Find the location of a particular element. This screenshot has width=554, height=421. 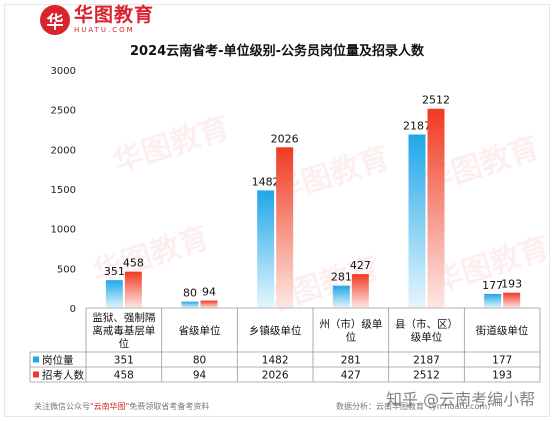

table-value: 2026 is located at coordinates (275, 376).